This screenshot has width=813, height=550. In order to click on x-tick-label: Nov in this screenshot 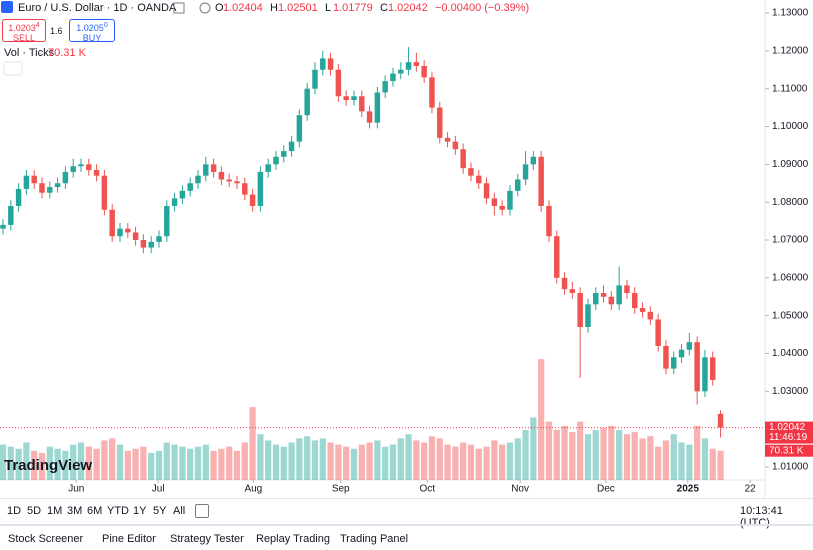, I will do `click(520, 489)`.